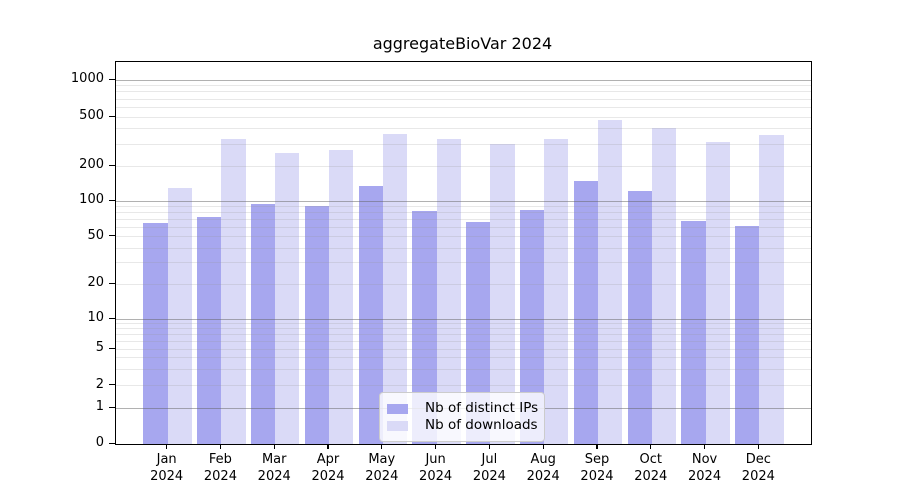 The width and height of the screenshot is (900, 500). What do you see at coordinates (287, 298) in the screenshot?
I see `bar-downloads-mar` at bounding box center [287, 298].